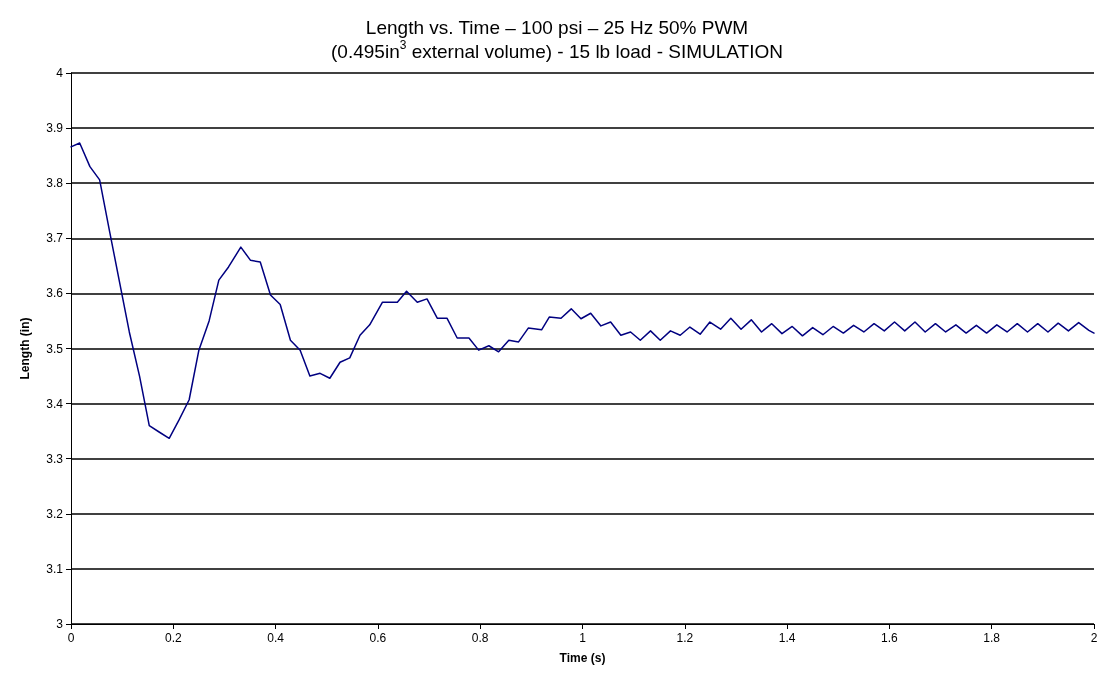 The height and width of the screenshot is (686, 1114). What do you see at coordinates (890, 638) in the screenshot?
I see `x-tick-label: 1.6` at bounding box center [890, 638].